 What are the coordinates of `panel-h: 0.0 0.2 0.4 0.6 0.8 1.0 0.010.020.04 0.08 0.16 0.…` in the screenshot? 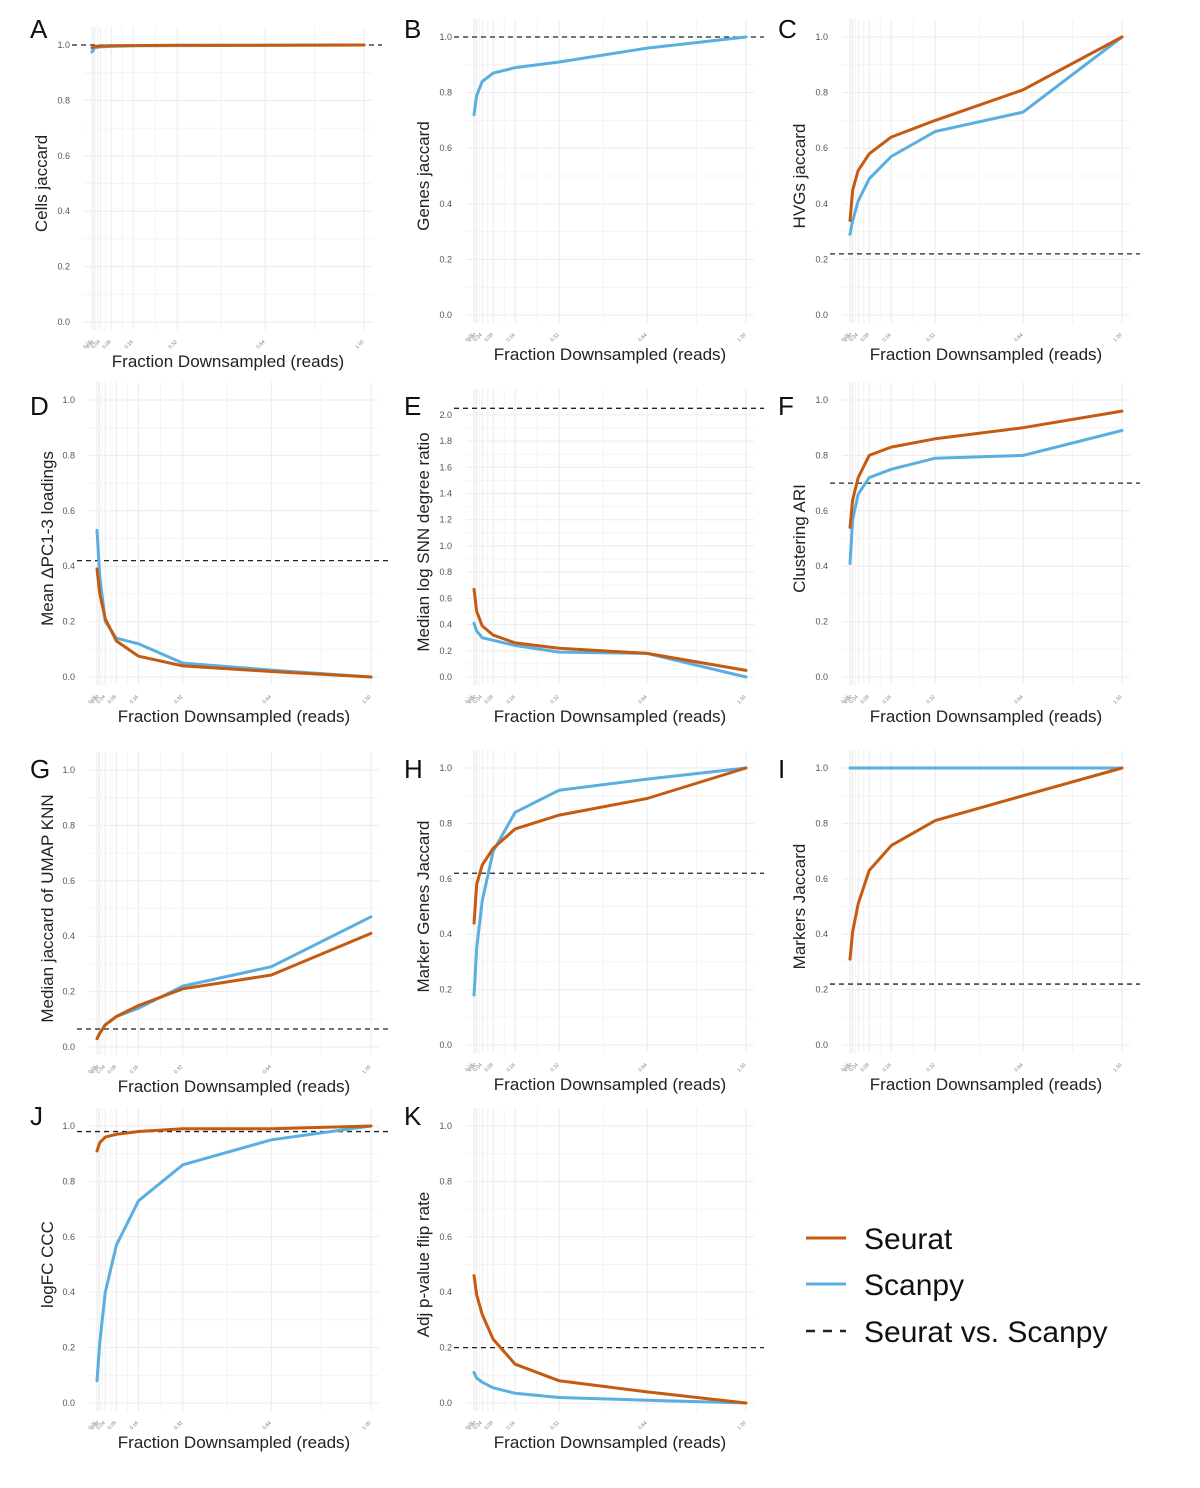 It's located at (584, 922).